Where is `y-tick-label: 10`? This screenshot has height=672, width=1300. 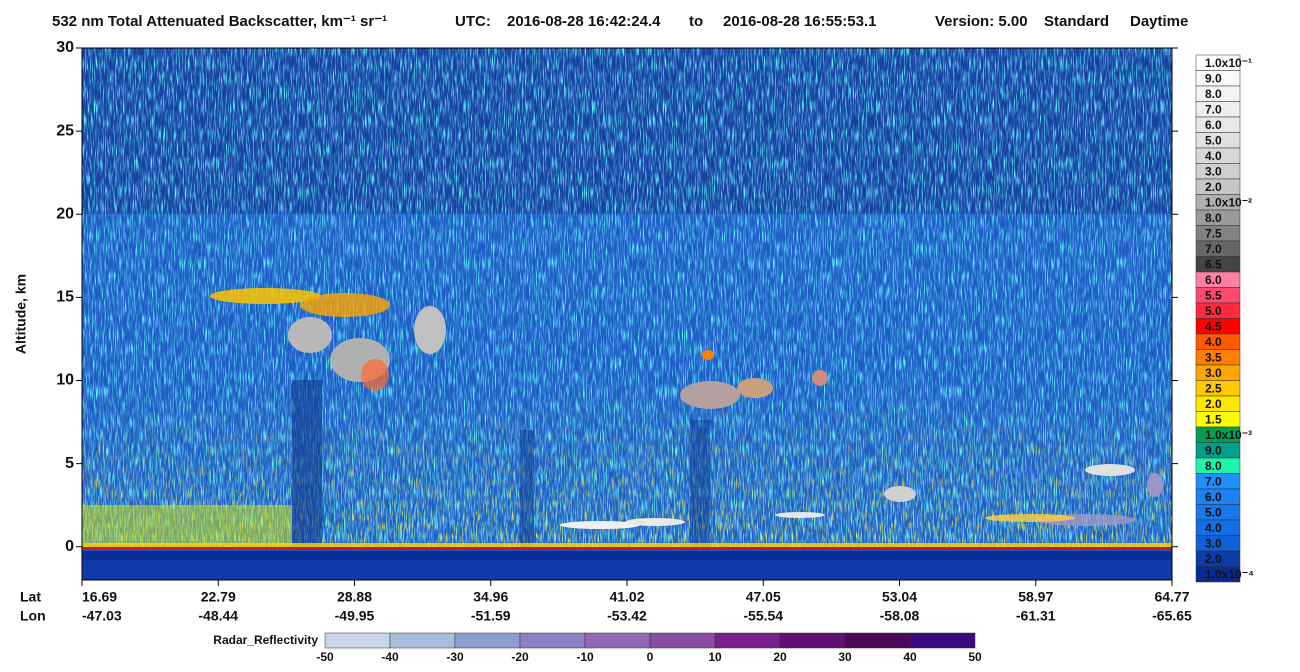
y-tick-label: 10 is located at coordinates (65, 380).